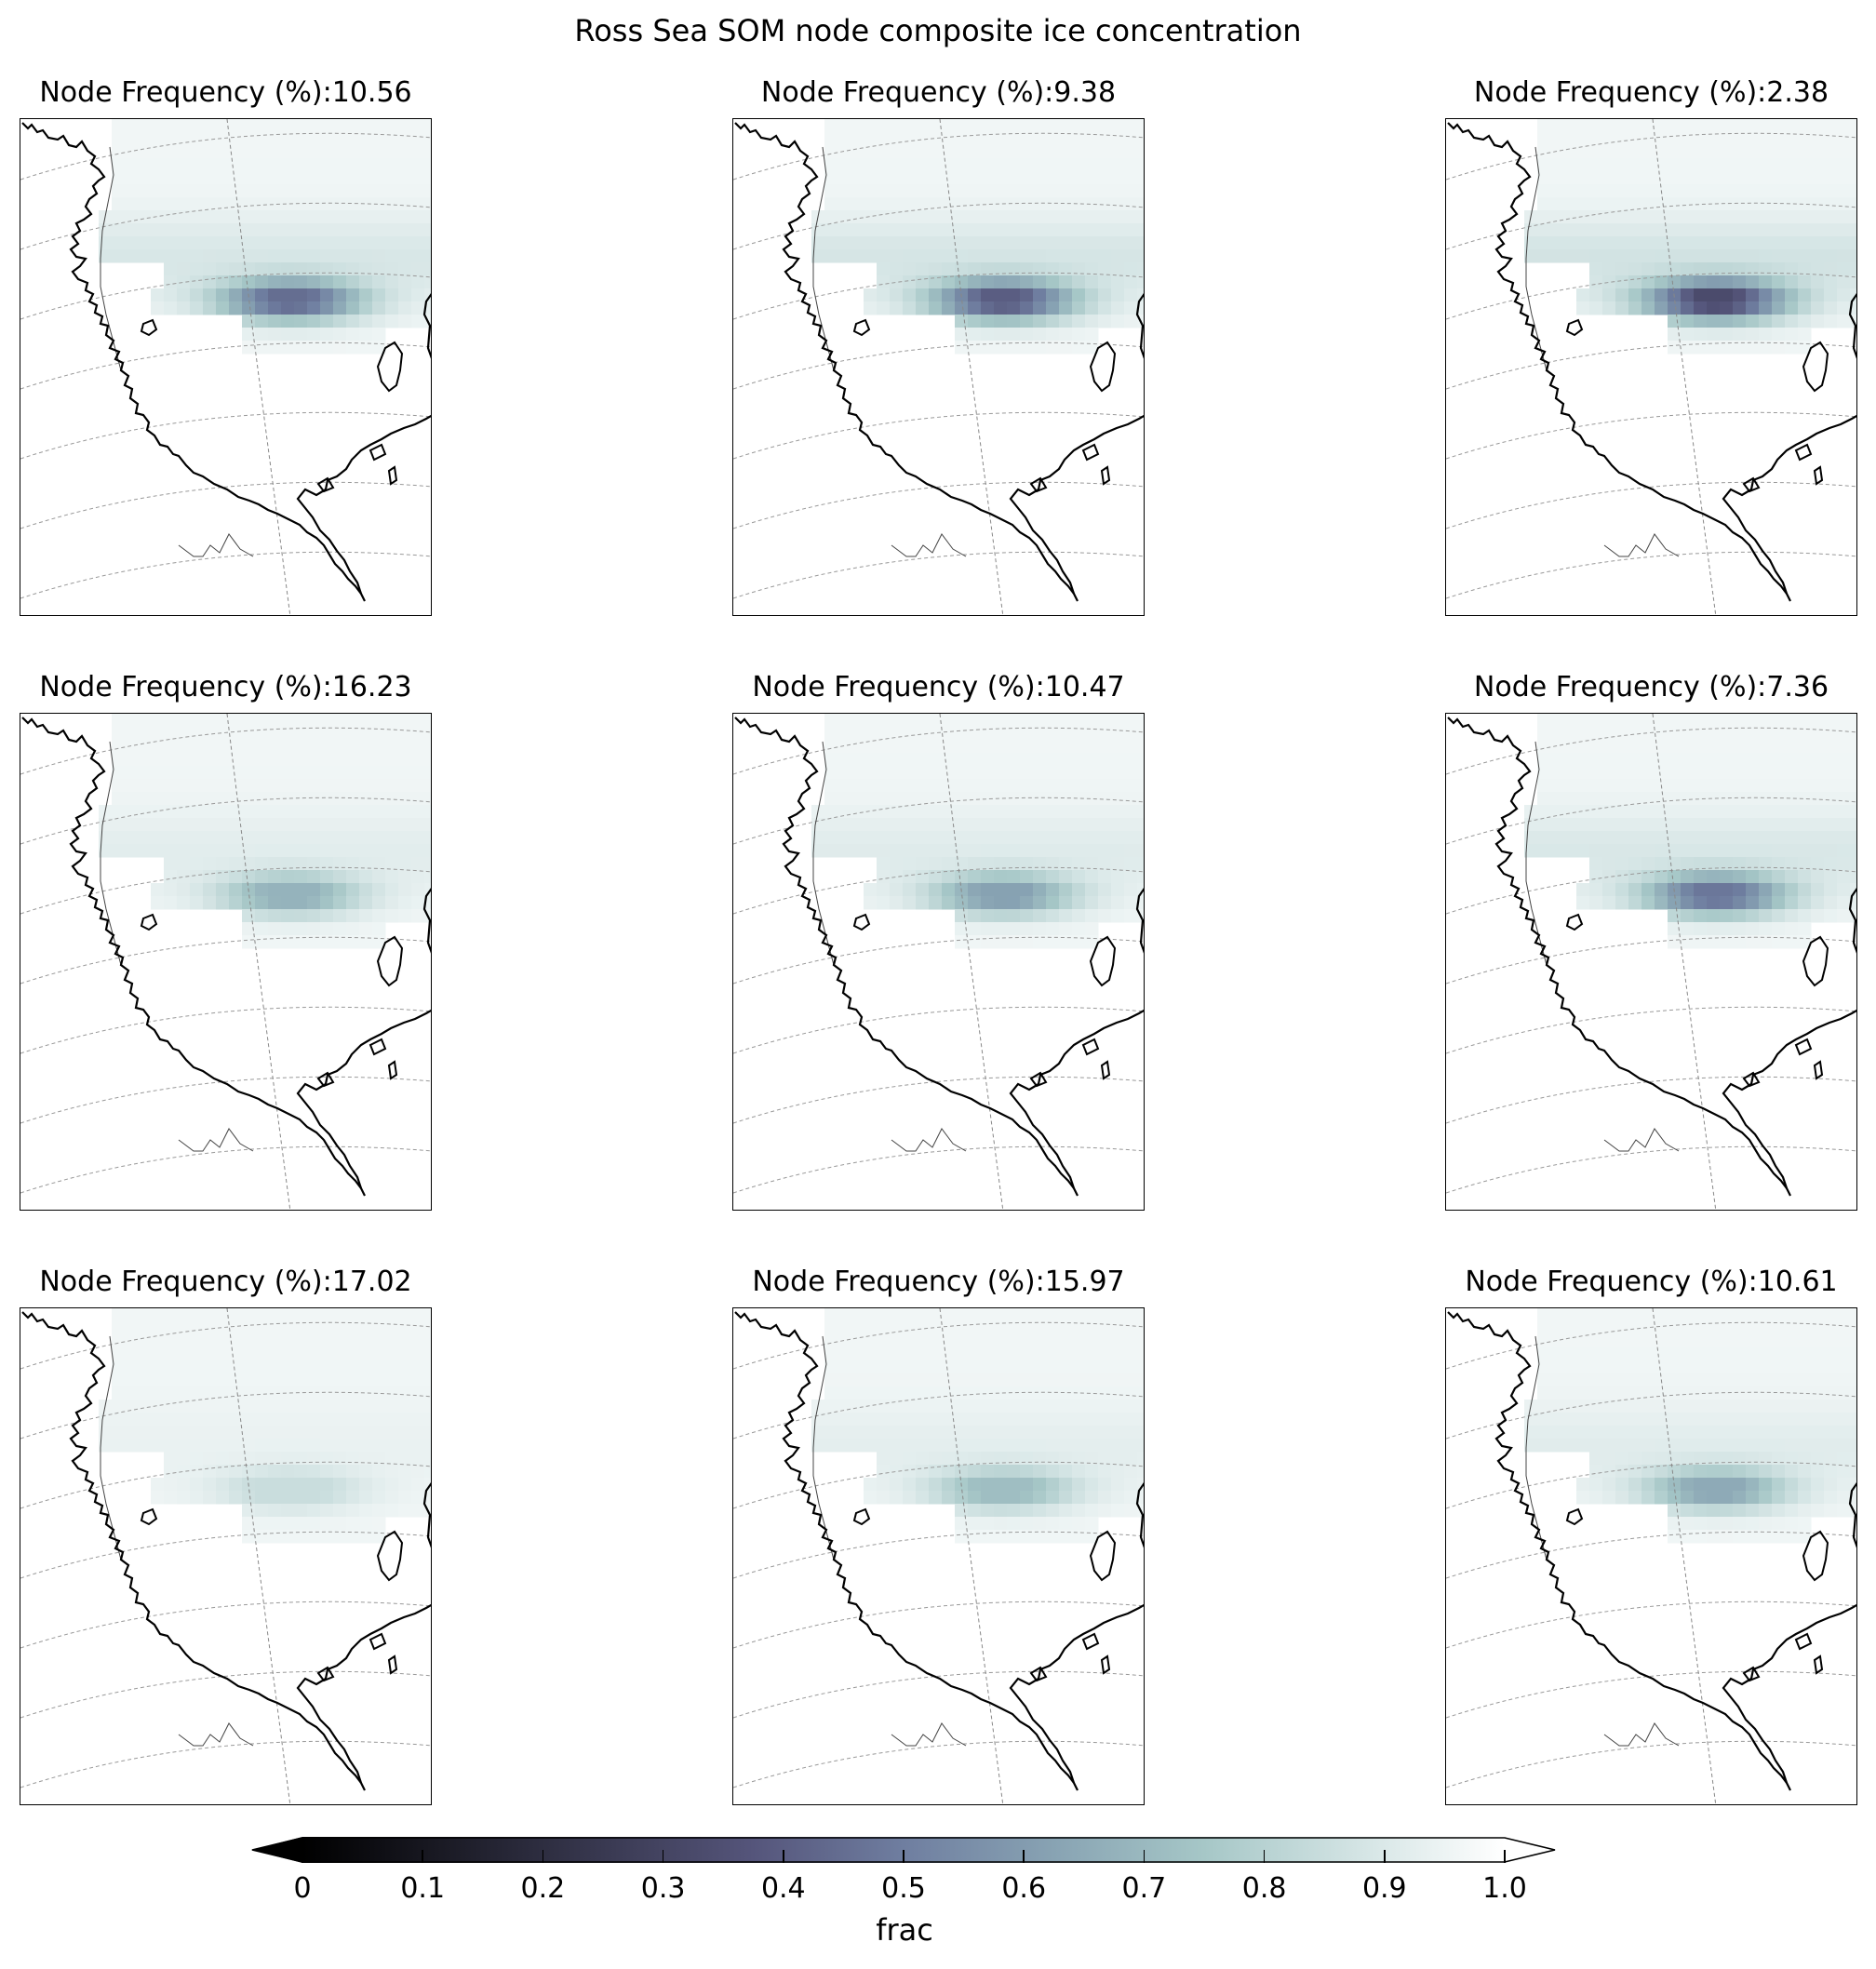 This screenshot has width=1876, height=1969. What do you see at coordinates (1619, 957) in the screenshot?
I see `coastline` at bounding box center [1619, 957].